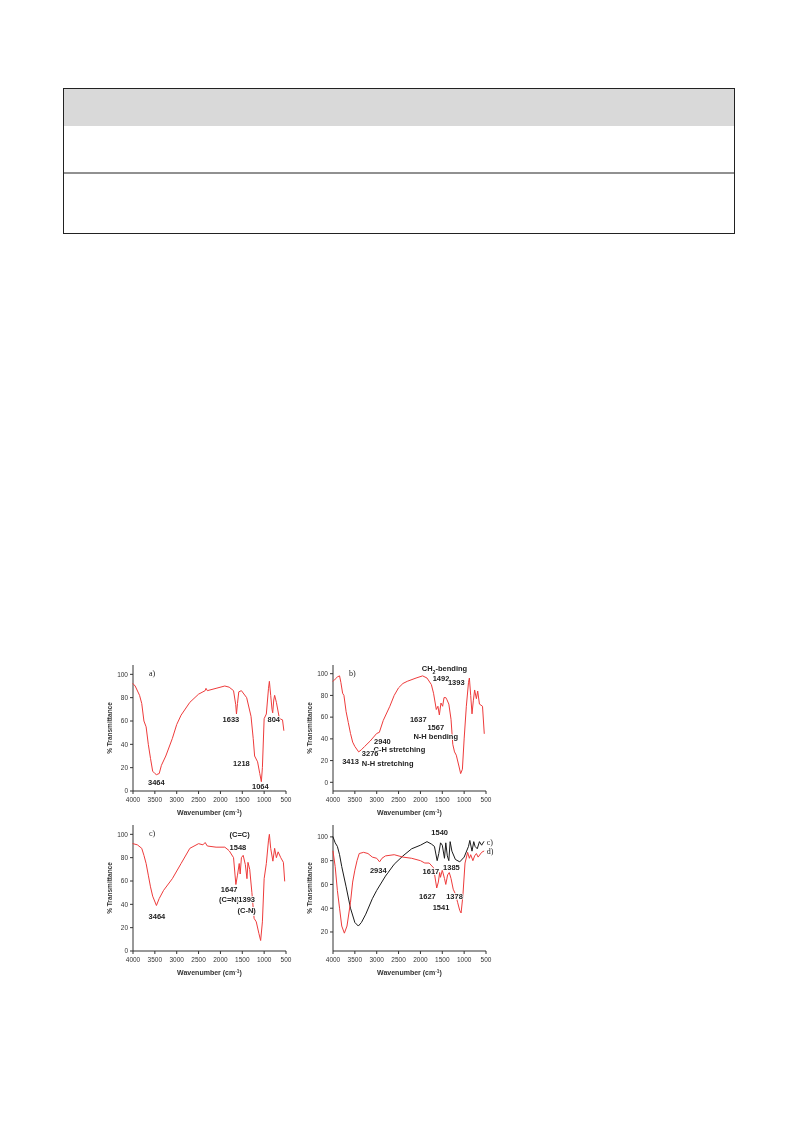  I want to click on text: c), so click(152, 833).